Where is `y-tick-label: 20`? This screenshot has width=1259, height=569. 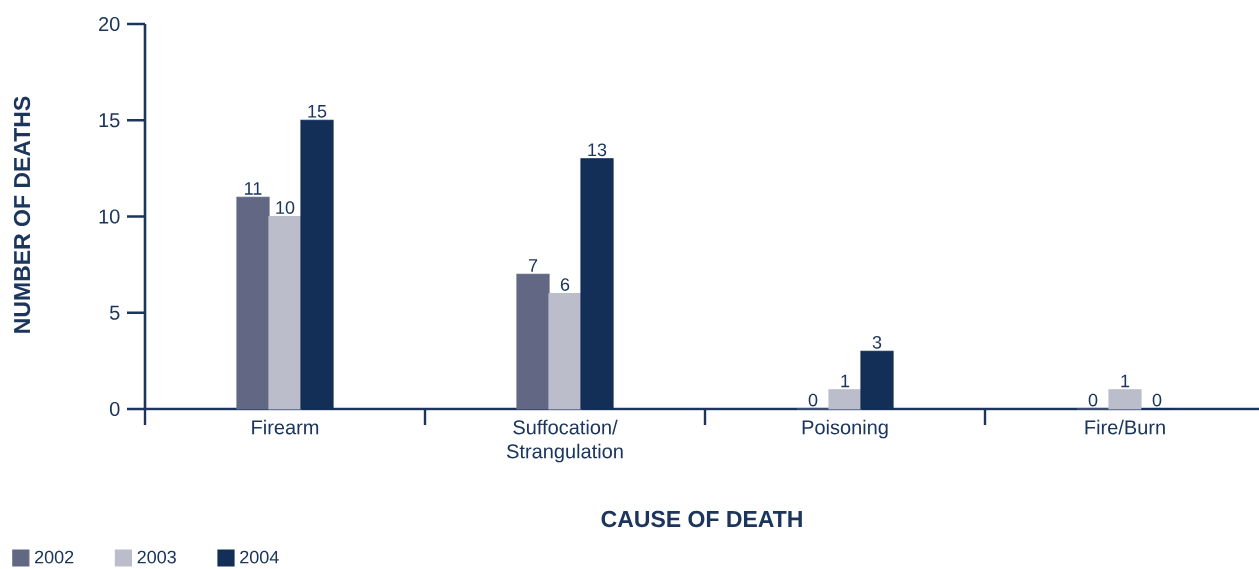
y-tick-label: 20 is located at coordinates (109, 24).